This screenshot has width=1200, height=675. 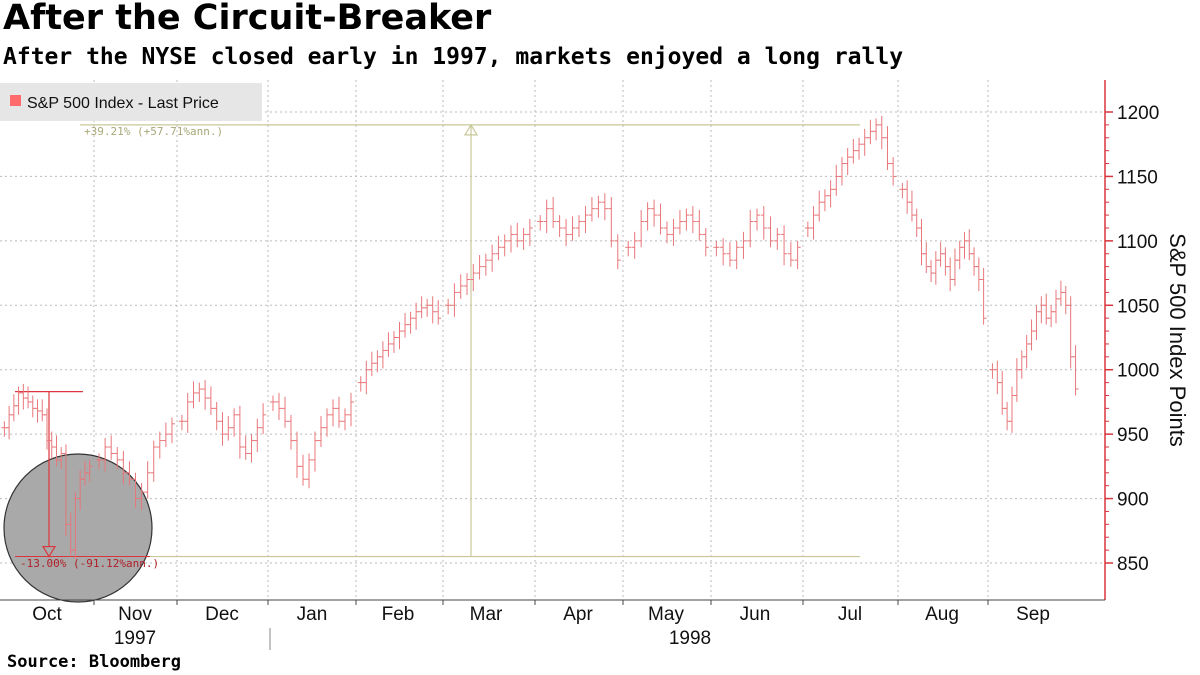 What do you see at coordinates (1138, 113) in the screenshot?
I see `y-tick-label: 1200` at bounding box center [1138, 113].